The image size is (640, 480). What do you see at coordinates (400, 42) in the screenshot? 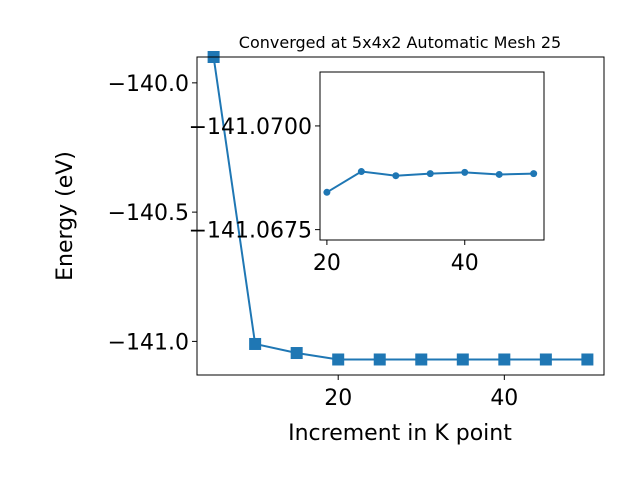
I see `chart-title: Converged at 5x4x2 Automatic Mesh 25` at bounding box center [400, 42].